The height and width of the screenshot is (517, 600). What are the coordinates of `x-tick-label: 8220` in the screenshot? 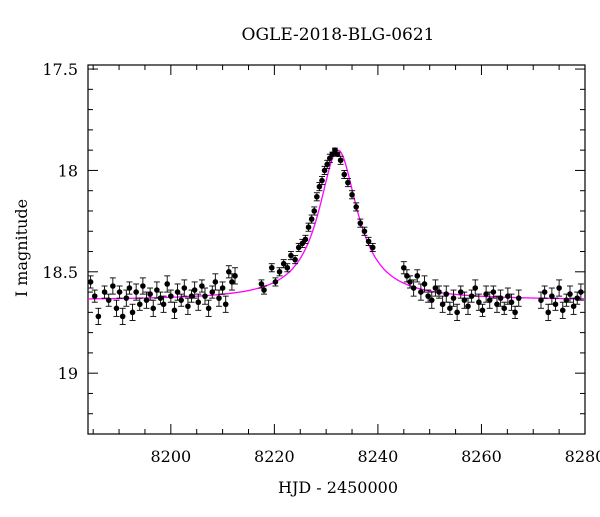 It's located at (274, 456).